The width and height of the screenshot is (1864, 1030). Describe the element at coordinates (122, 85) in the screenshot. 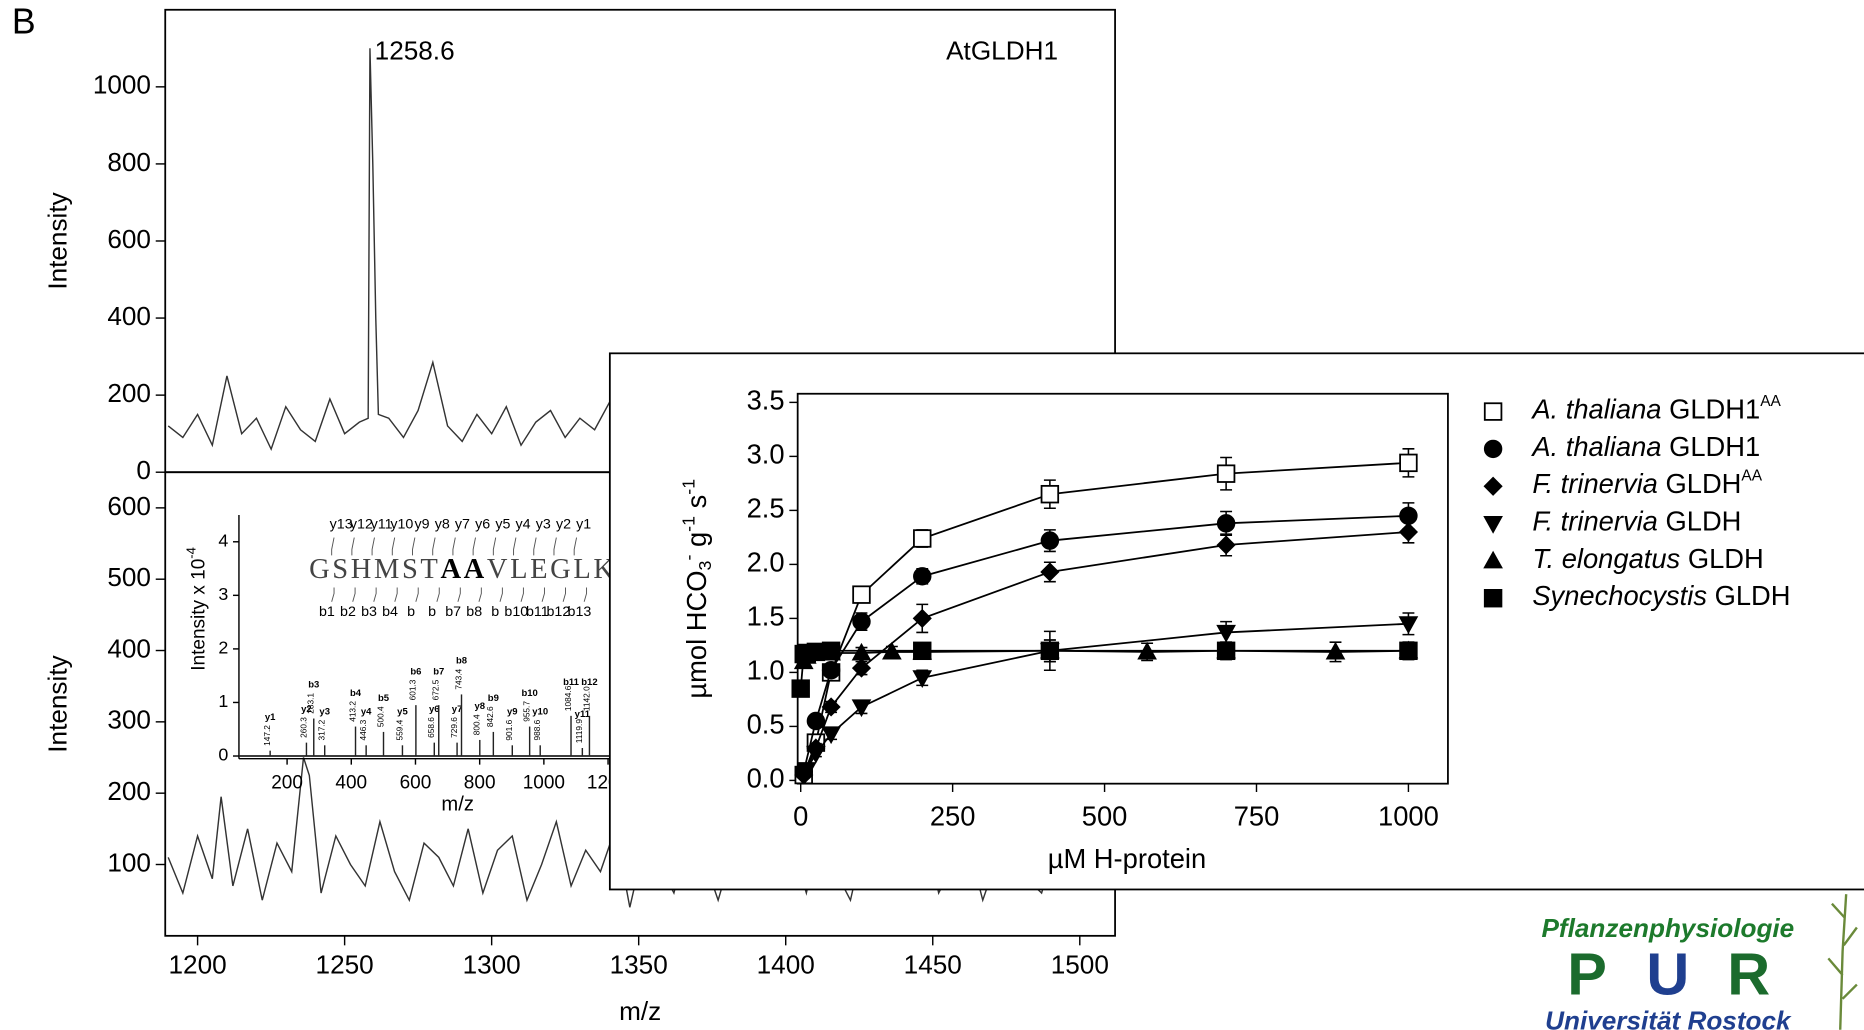

I see `y-tick-label: 1000` at that location.